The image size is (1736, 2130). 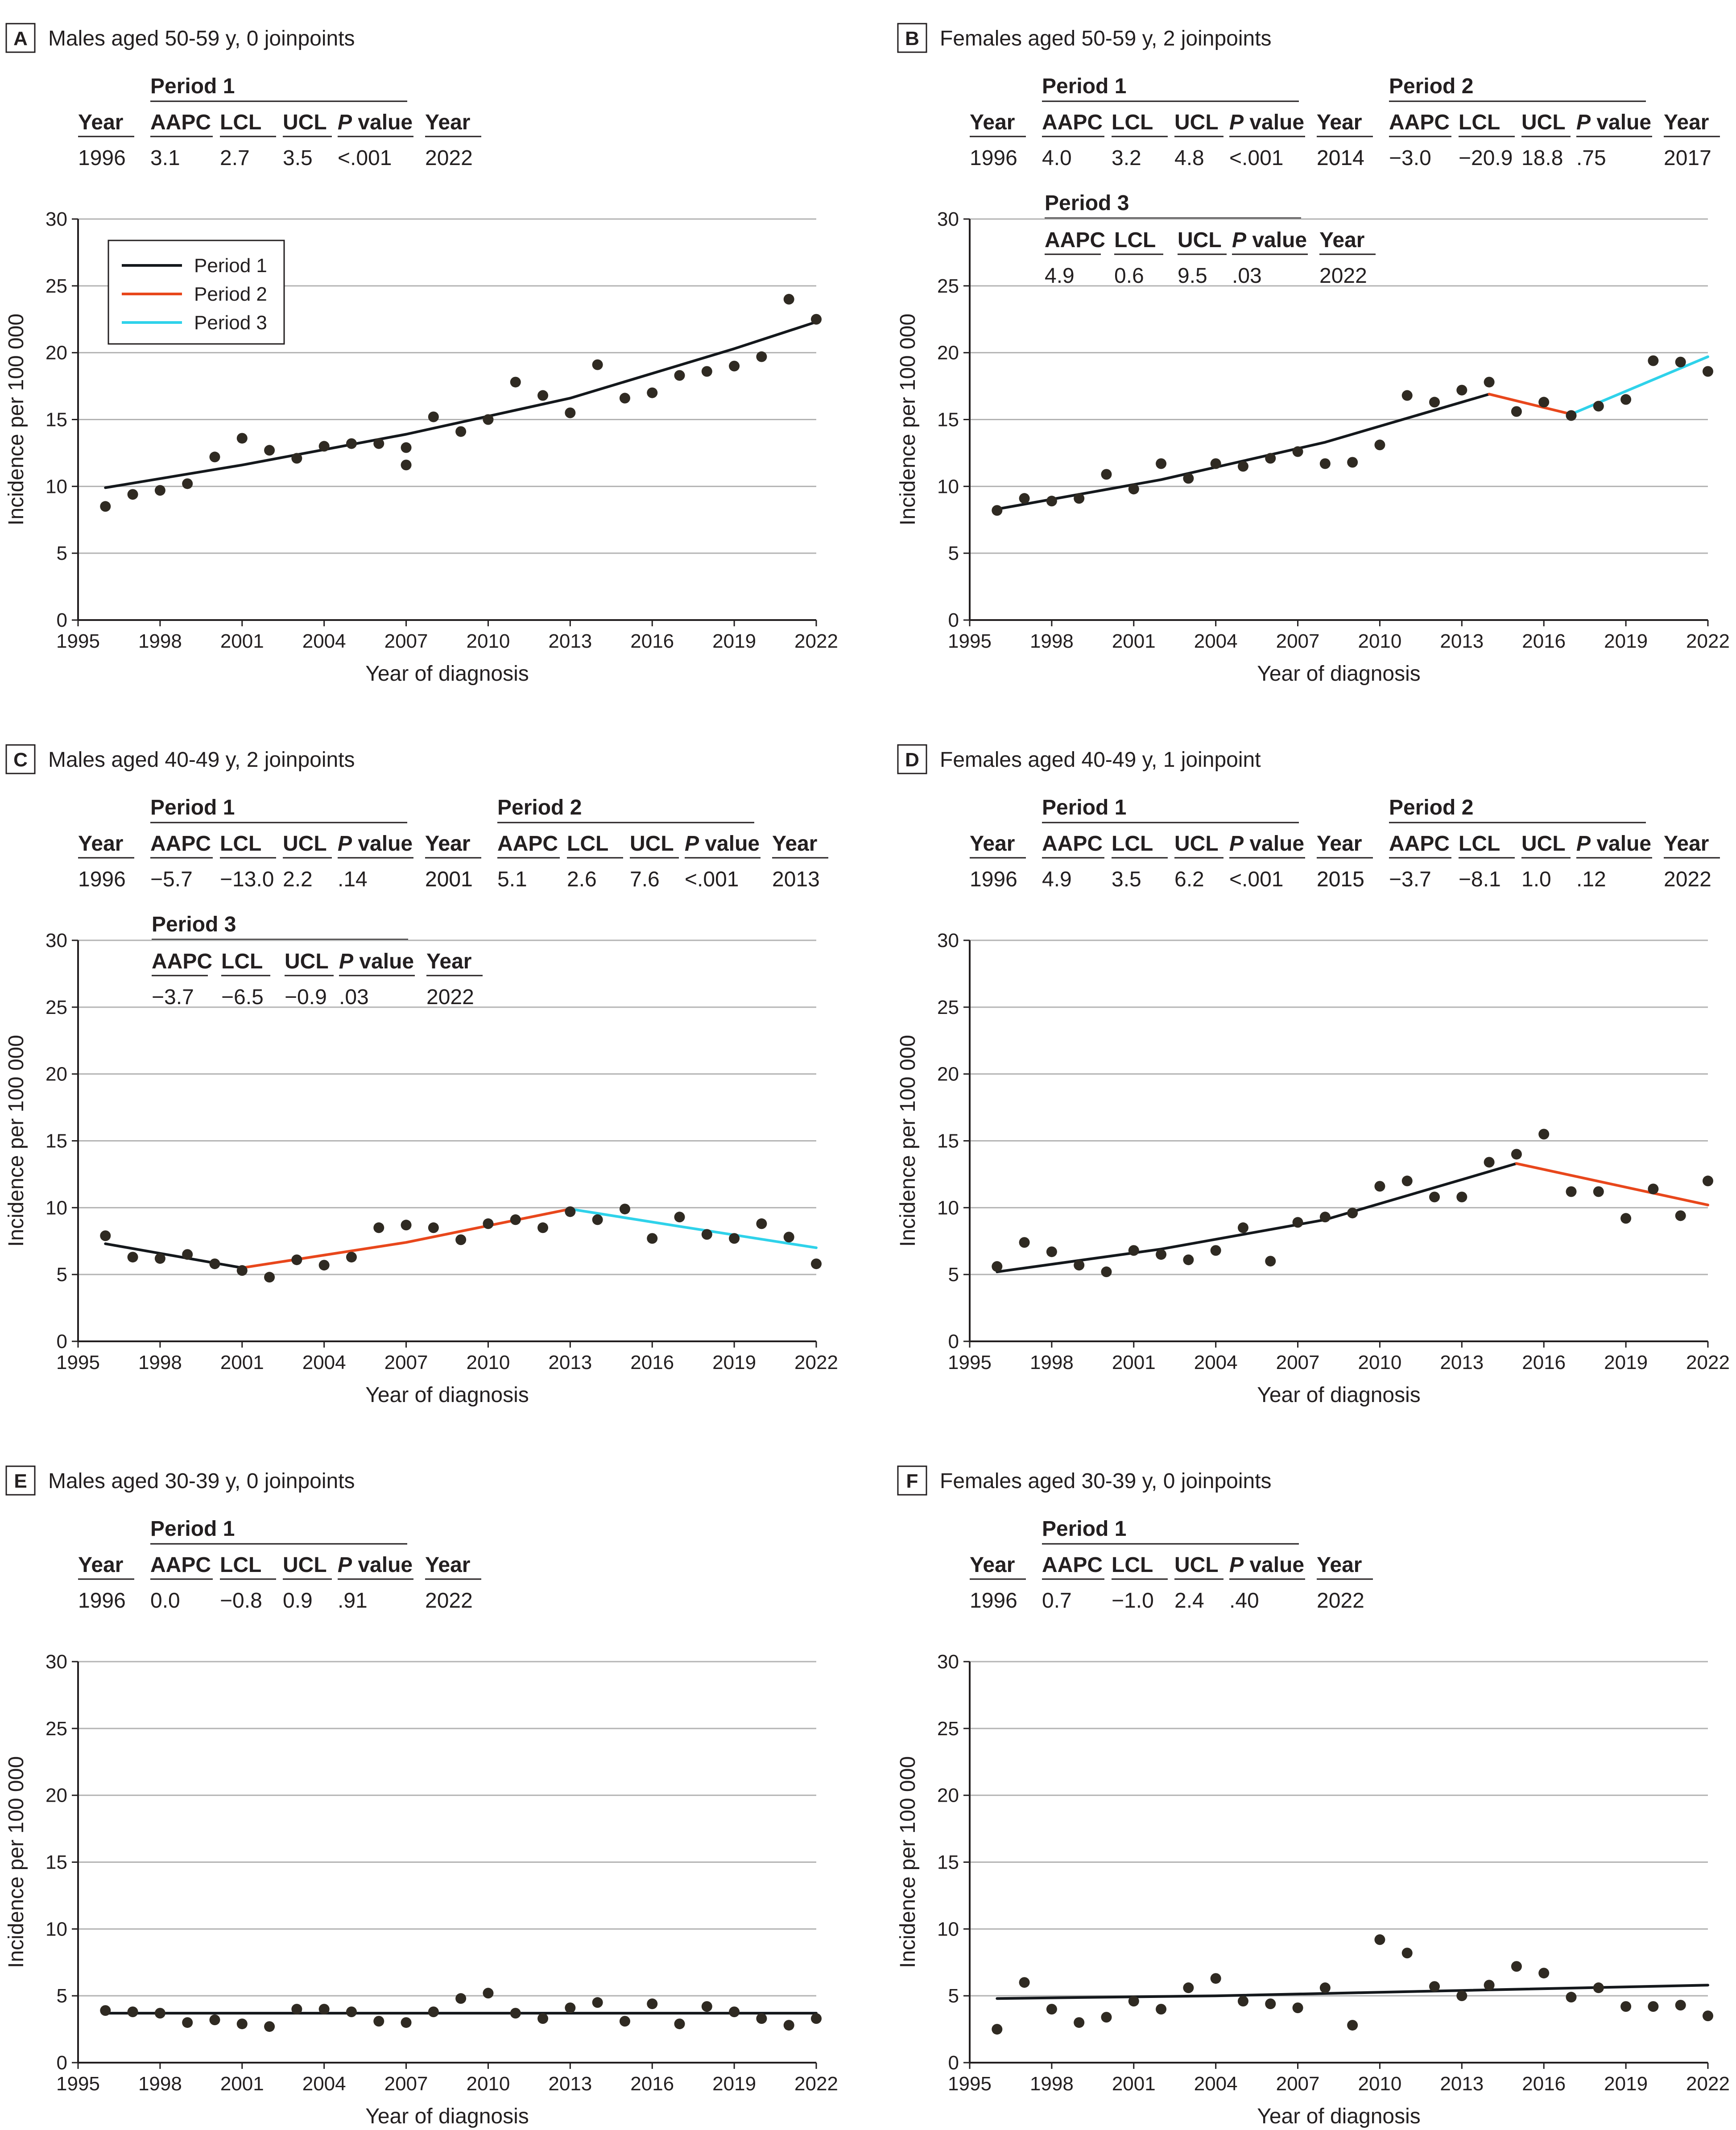 I want to click on table-value: 2001, so click(x=449, y=879).